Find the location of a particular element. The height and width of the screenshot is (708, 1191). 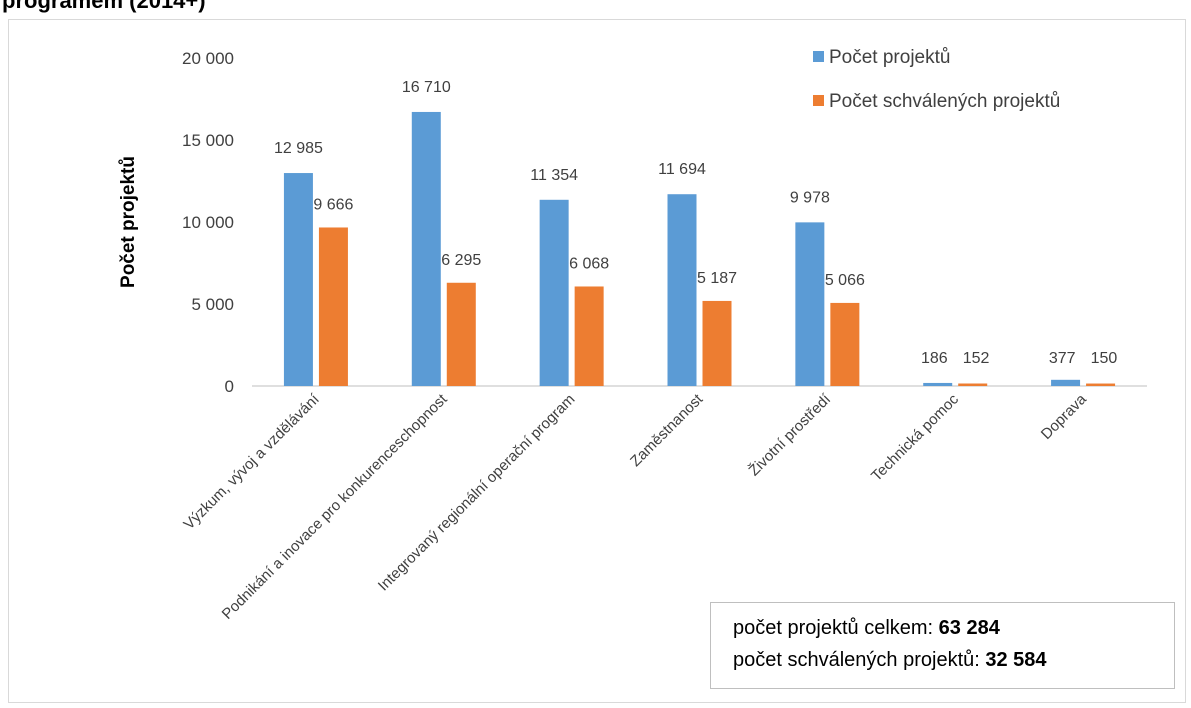

y-tick-label: 10 000 is located at coordinates (208, 222).